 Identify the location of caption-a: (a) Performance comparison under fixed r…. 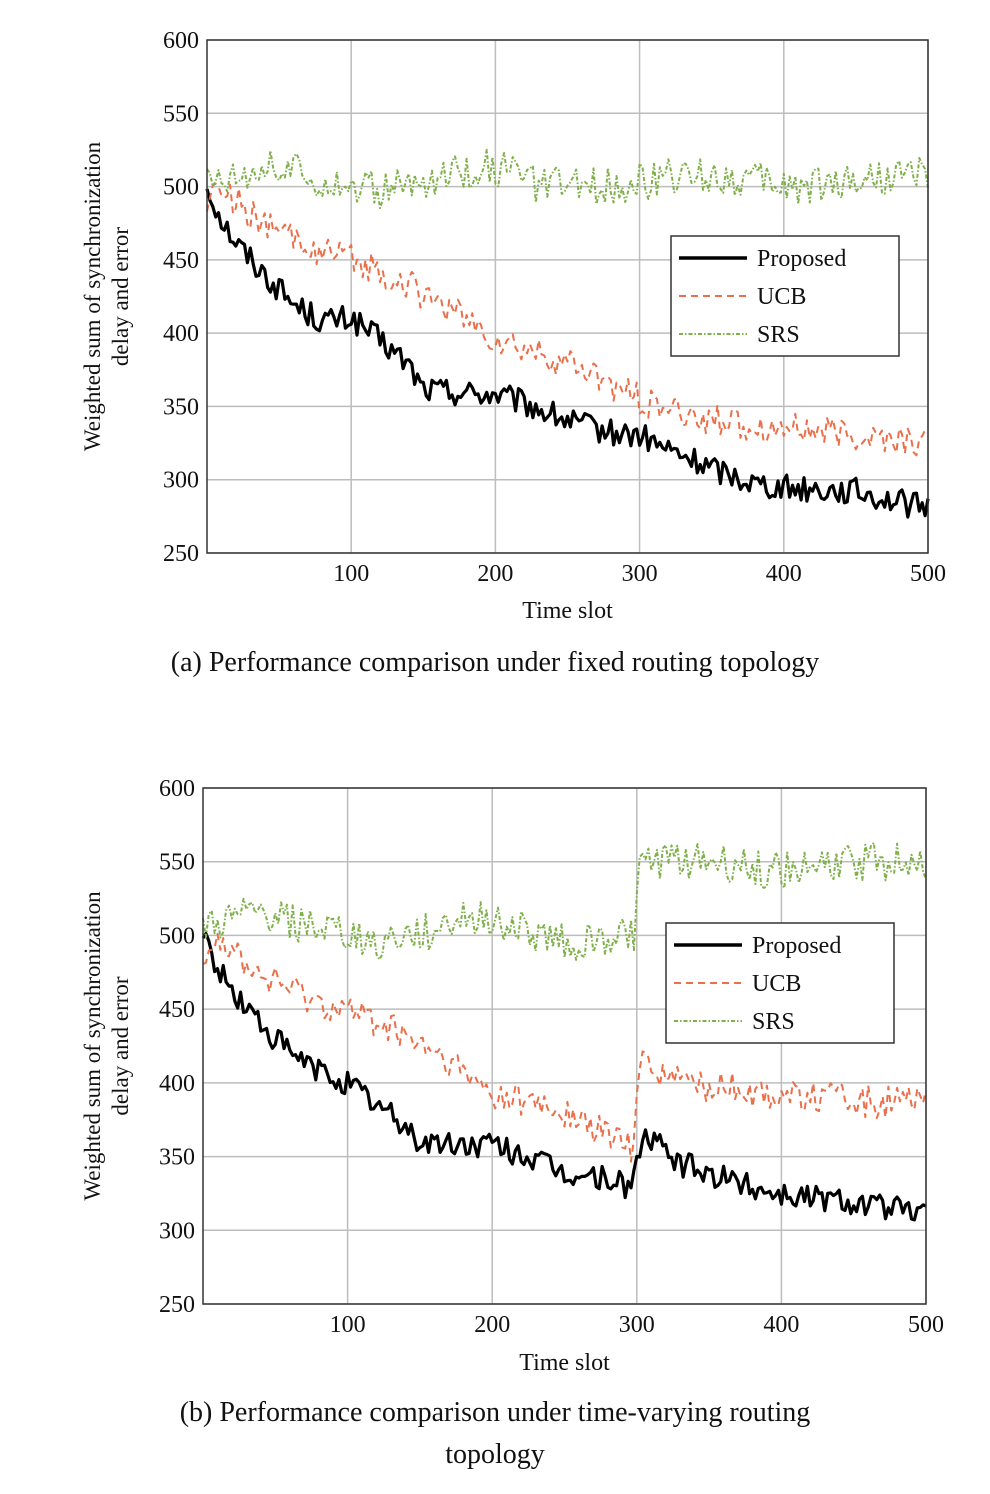
(495, 663).